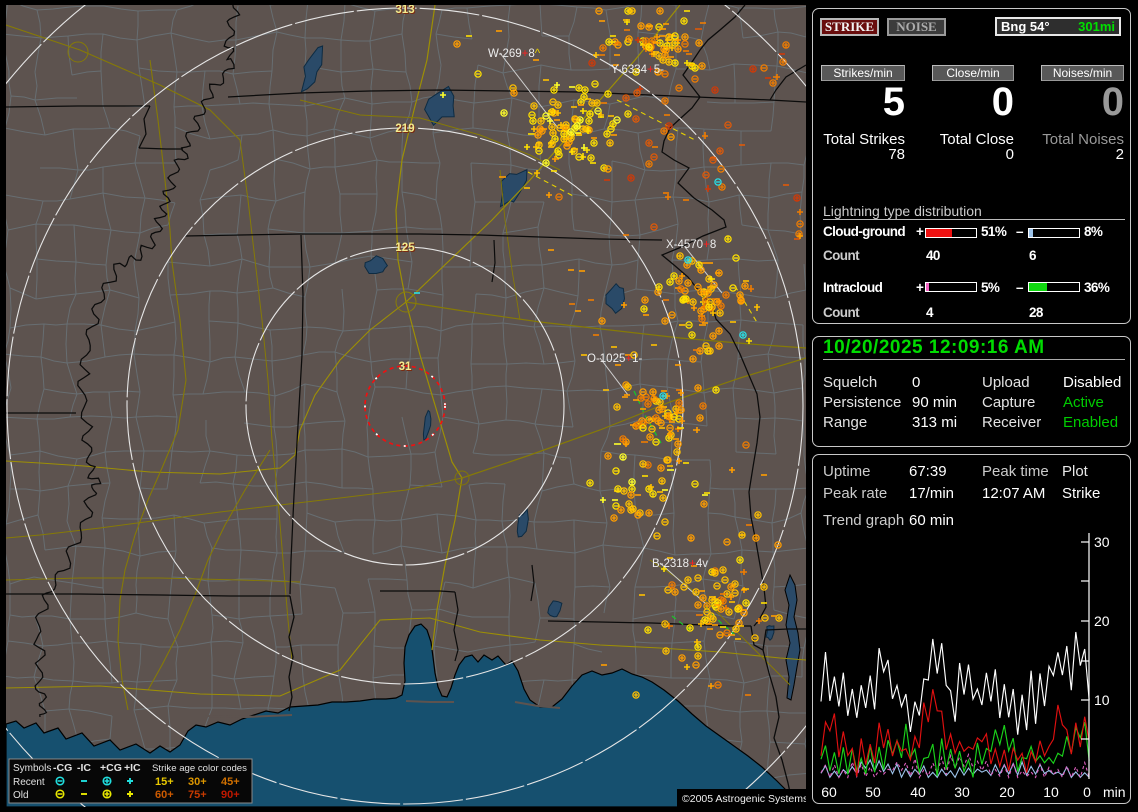 The image size is (1138, 812). What do you see at coordinates (1087, 792) in the screenshot?
I see `svg-text: 0` at bounding box center [1087, 792].